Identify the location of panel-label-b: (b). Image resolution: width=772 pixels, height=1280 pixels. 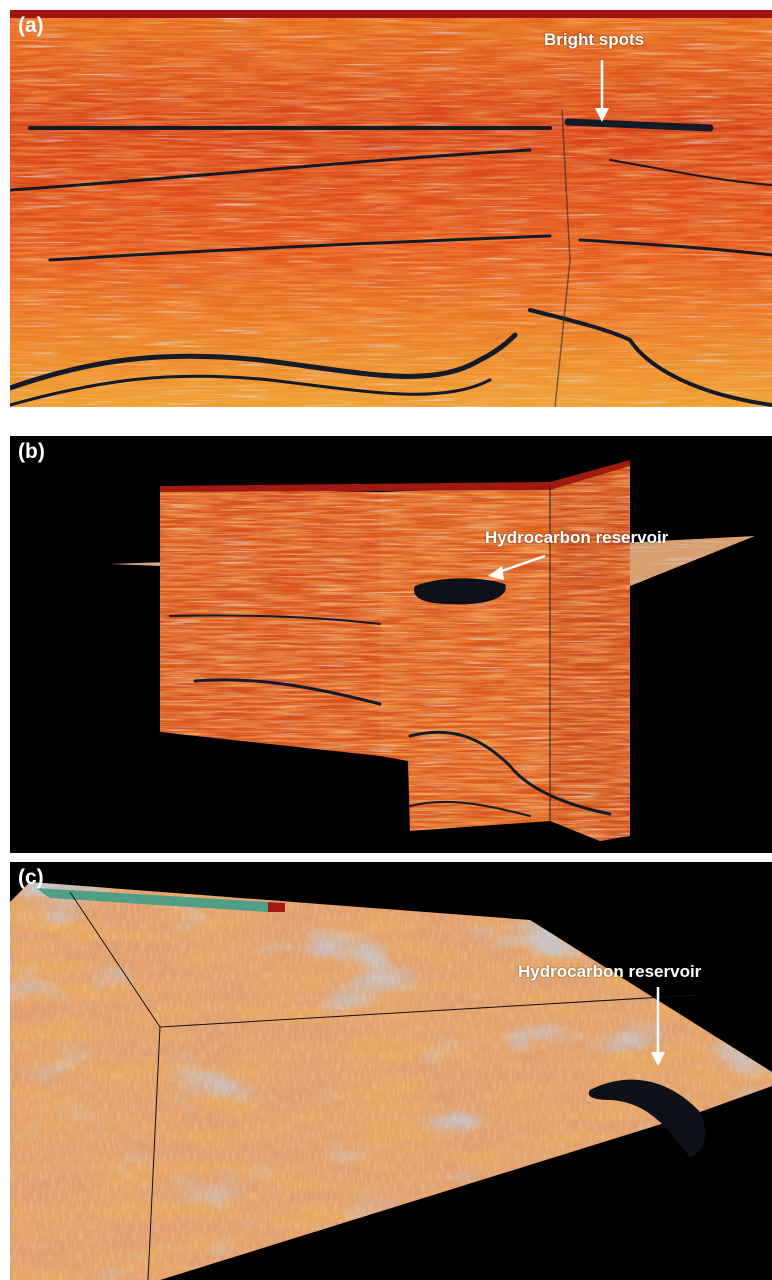
(31, 451).